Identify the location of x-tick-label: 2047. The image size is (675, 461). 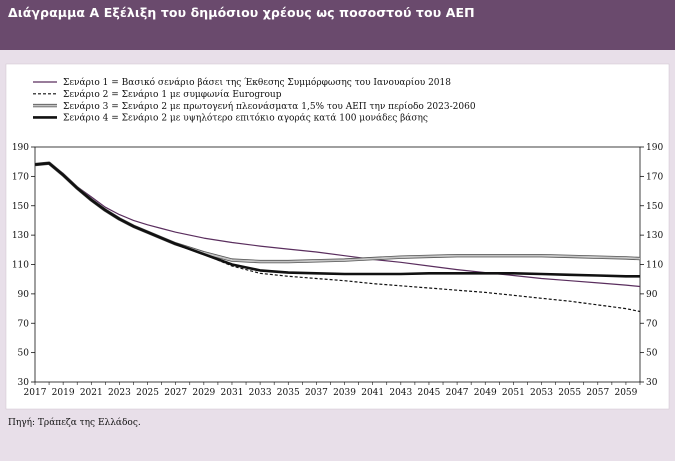
(457, 393).